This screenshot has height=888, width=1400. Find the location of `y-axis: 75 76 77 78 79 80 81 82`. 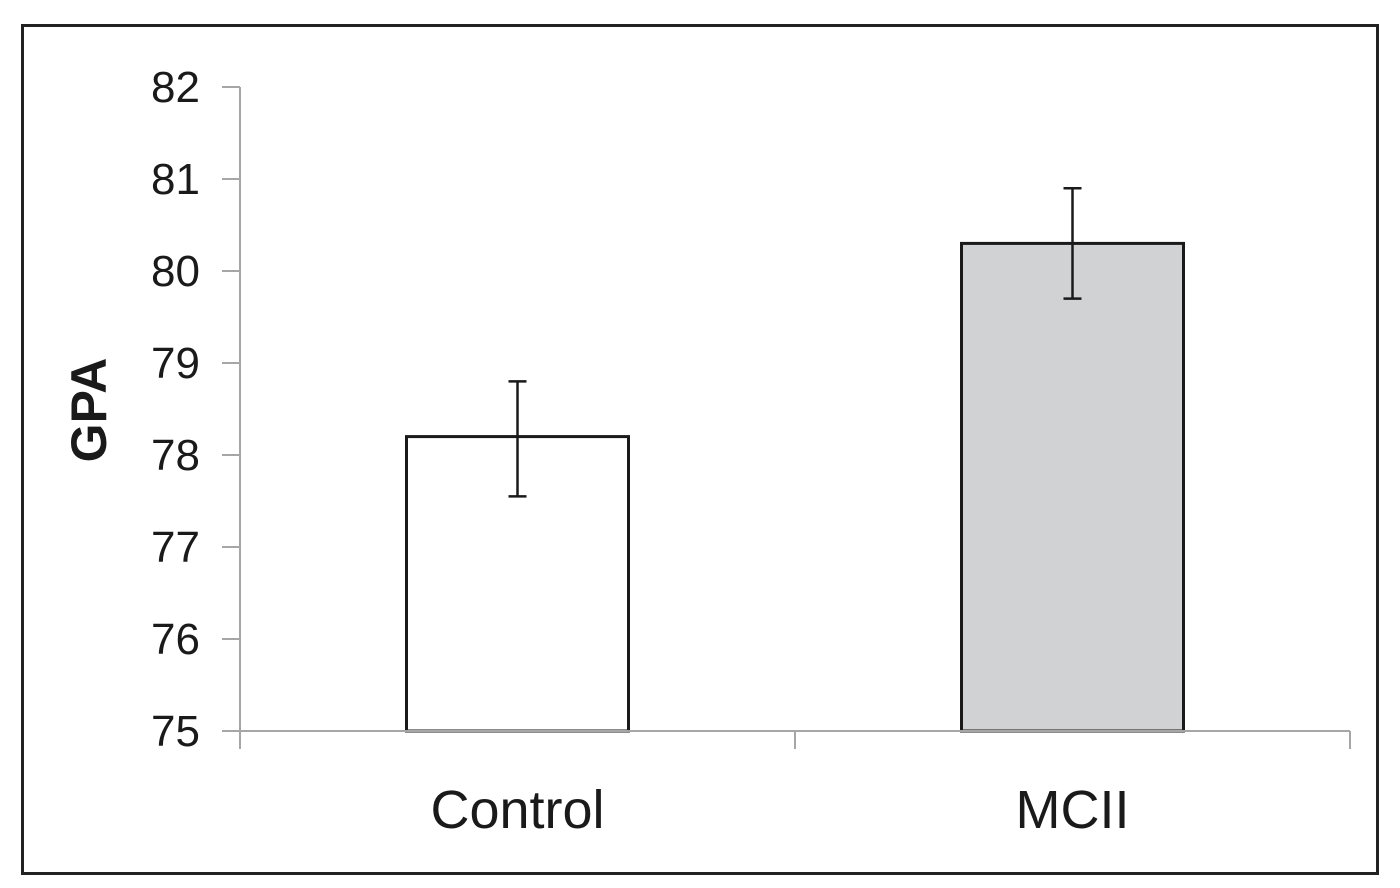

y-axis: 75 76 77 78 79 80 81 82 is located at coordinates (196, 409).